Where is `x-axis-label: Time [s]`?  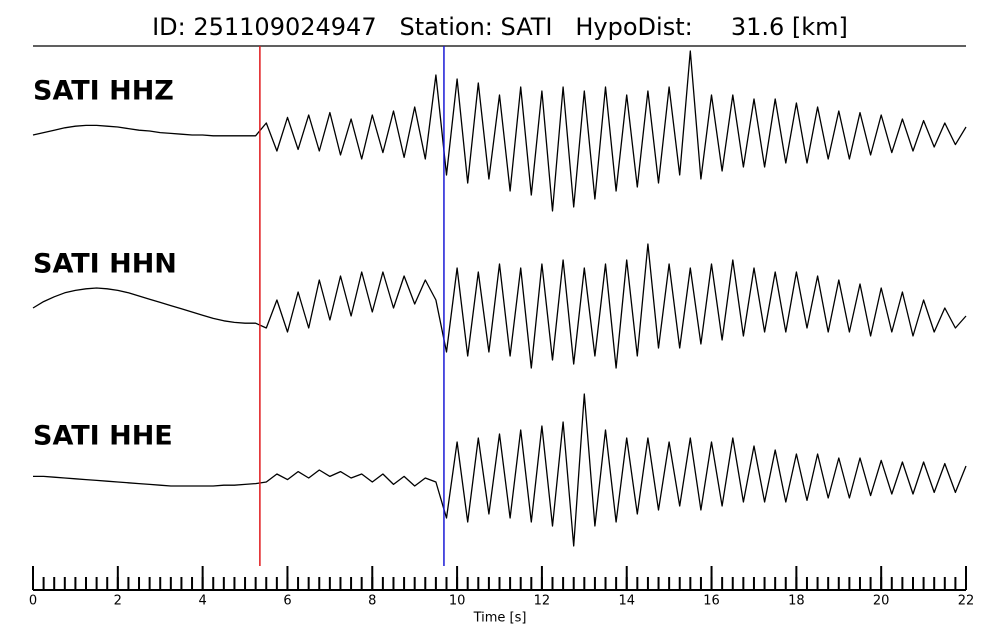
x-axis-label: Time [s] is located at coordinates (500, 618).